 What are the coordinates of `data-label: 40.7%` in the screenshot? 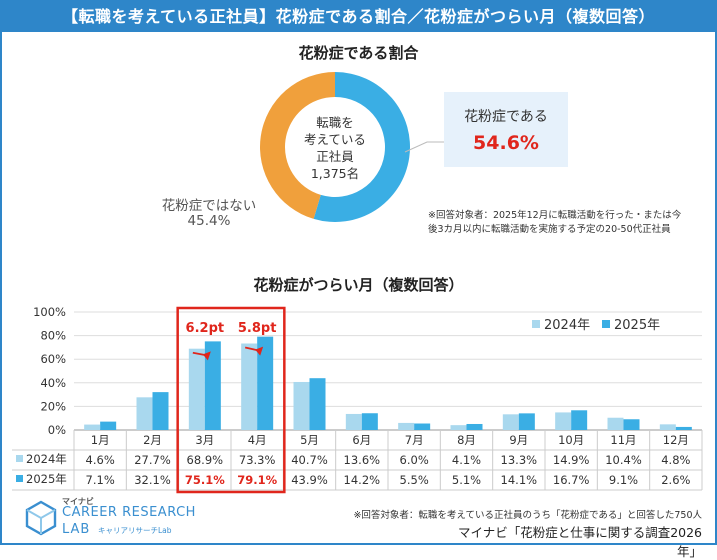 It's located at (309, 460).